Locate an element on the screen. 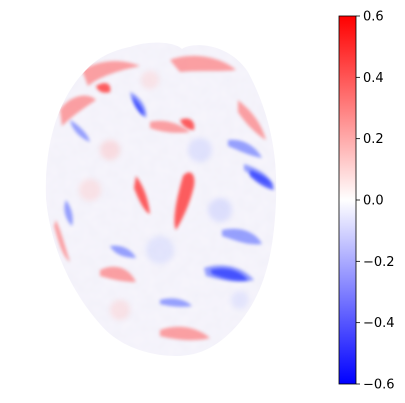 The width and height of the screenshot is (405, 403). colorbar-gradient is located at coordinates (347, 200).